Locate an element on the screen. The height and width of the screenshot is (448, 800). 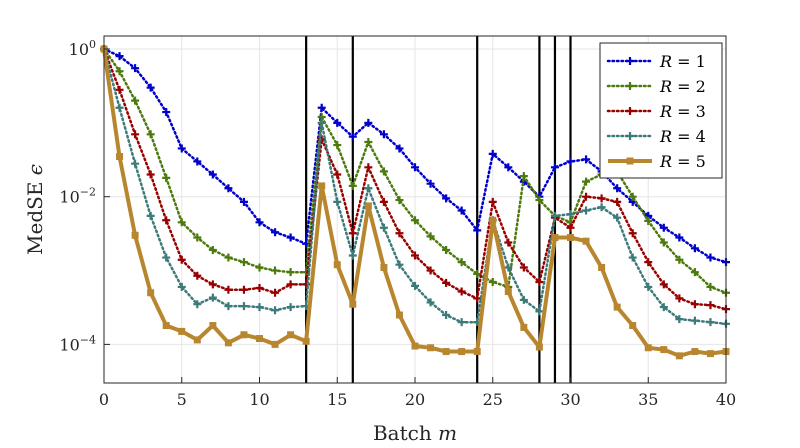
legend-label: R = 1 is located at coordinates (682, 61).